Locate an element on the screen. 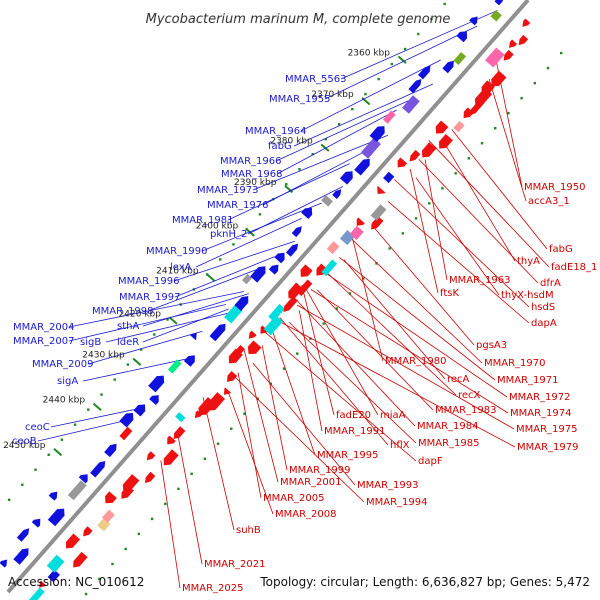  kbp-tick-label: 2430 kbp is located at coordinates (103, 356).